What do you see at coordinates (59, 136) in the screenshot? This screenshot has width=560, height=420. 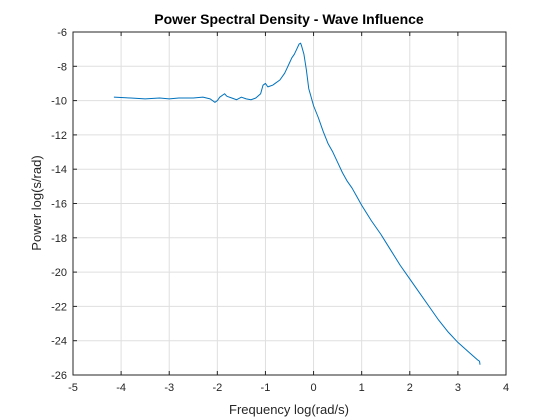 I see `y-tick-label: -12` at bounding box center [59, 136].